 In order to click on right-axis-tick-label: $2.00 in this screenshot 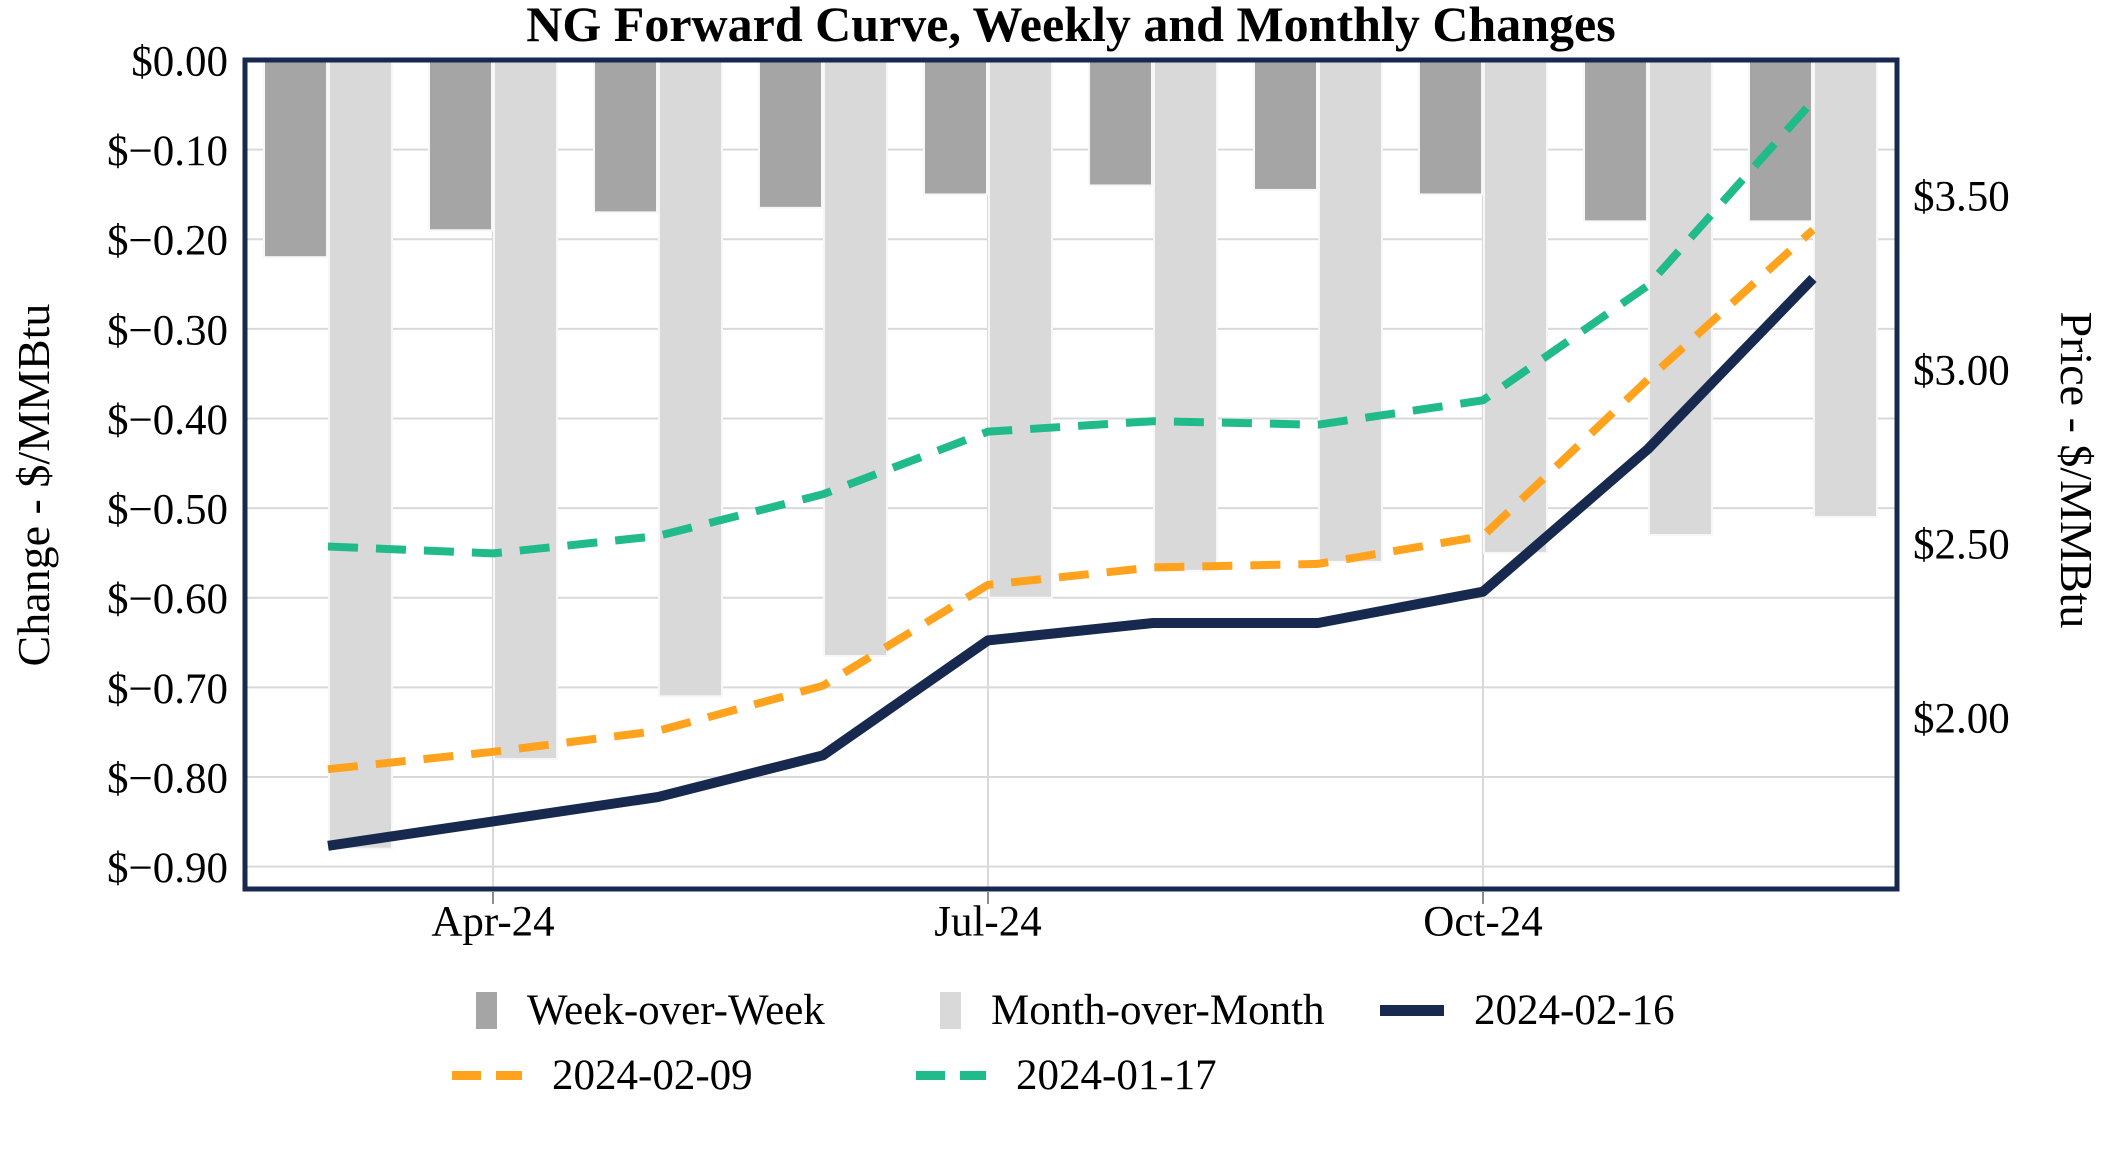, I will do `click(1961, 719)`.